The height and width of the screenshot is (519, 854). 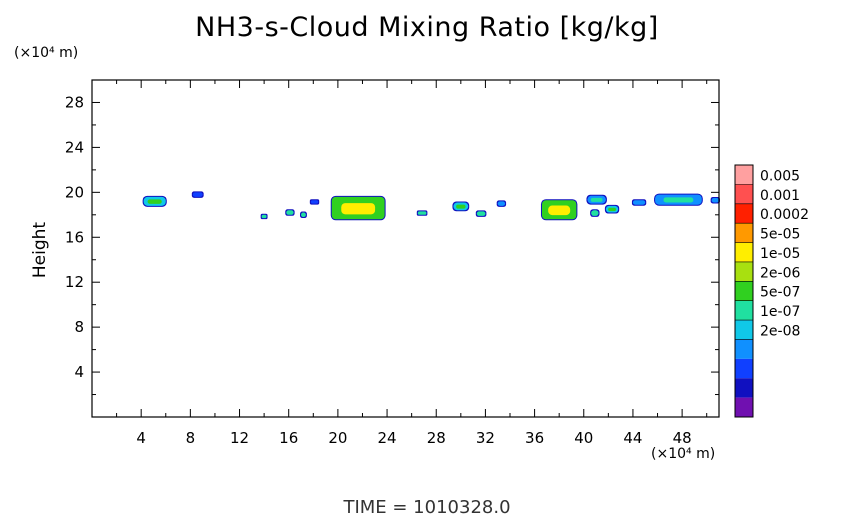 I want to click on y-tick-label: 4, so click(x=79, y=372).